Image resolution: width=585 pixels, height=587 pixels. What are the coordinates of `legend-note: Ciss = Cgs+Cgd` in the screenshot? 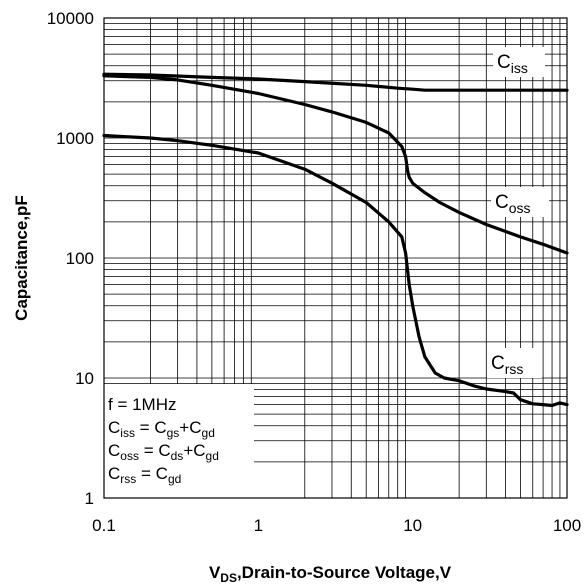 It's located at (161, 429).